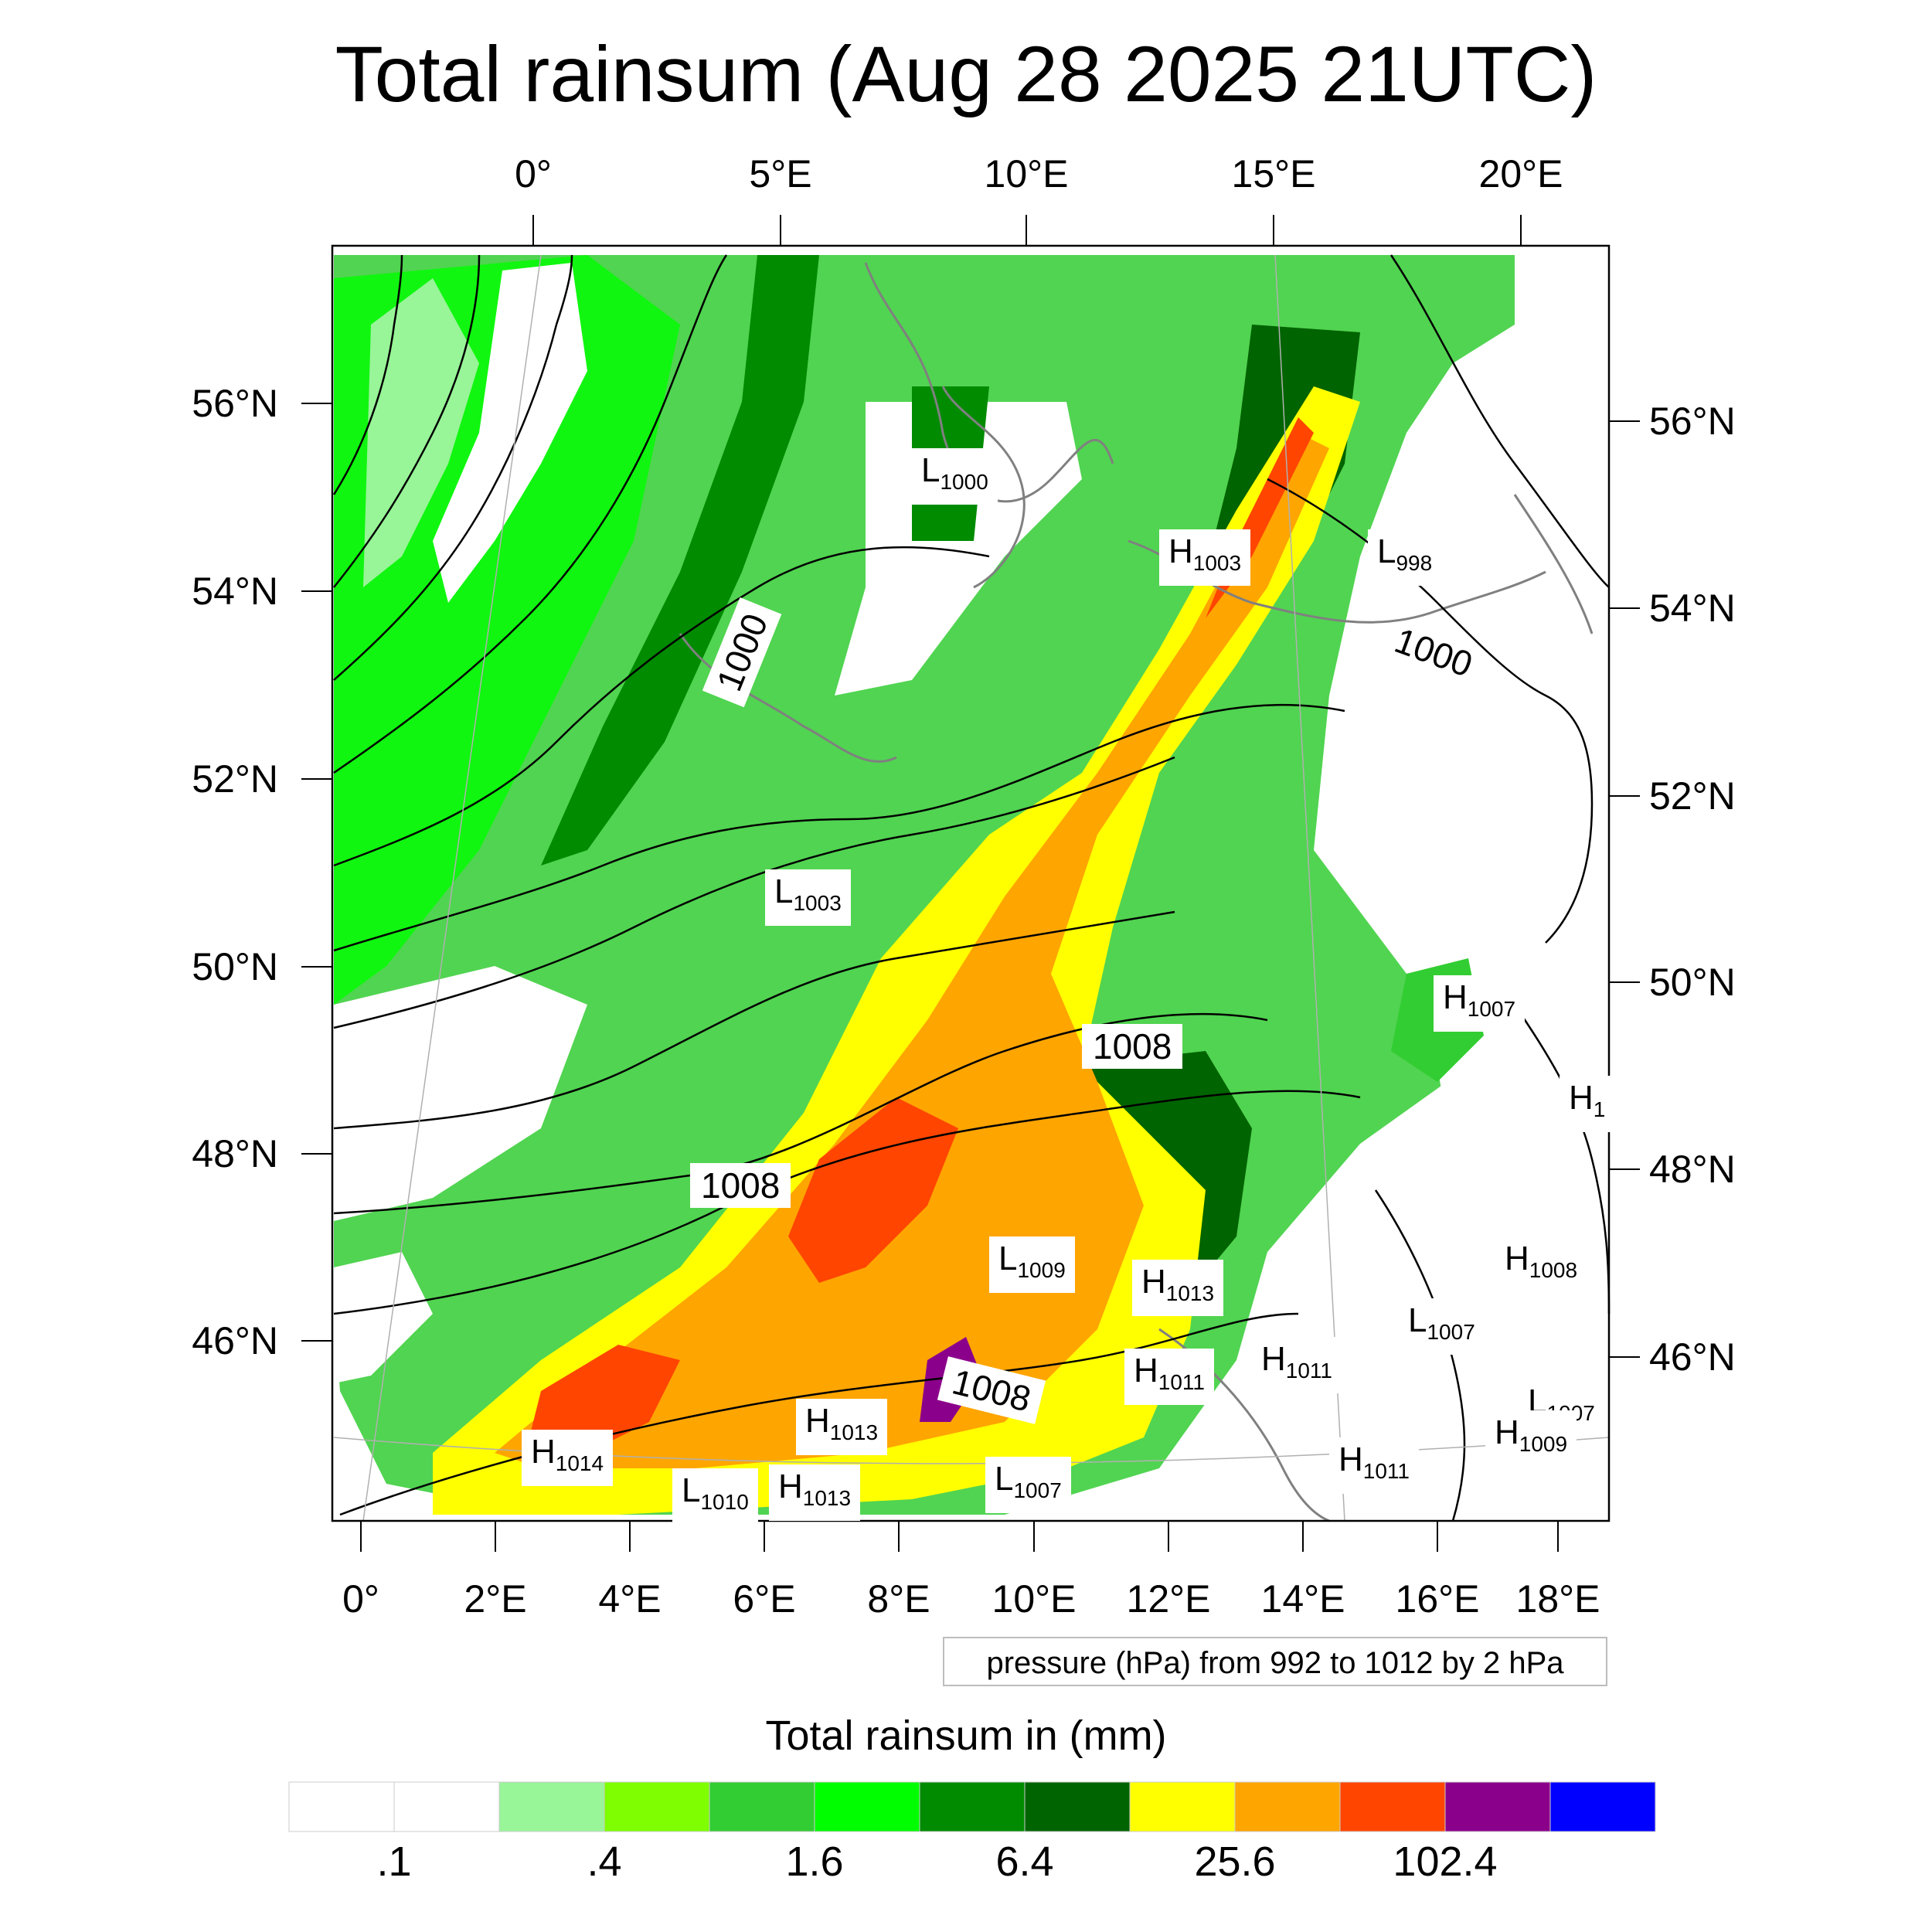  I want to click on coastline-east, so click(1554, 564).